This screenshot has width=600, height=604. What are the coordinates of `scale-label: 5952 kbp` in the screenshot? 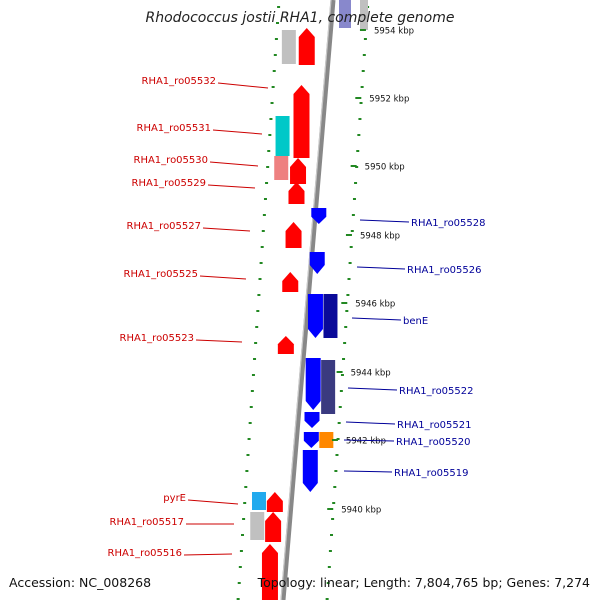 It's located at (389, 100).